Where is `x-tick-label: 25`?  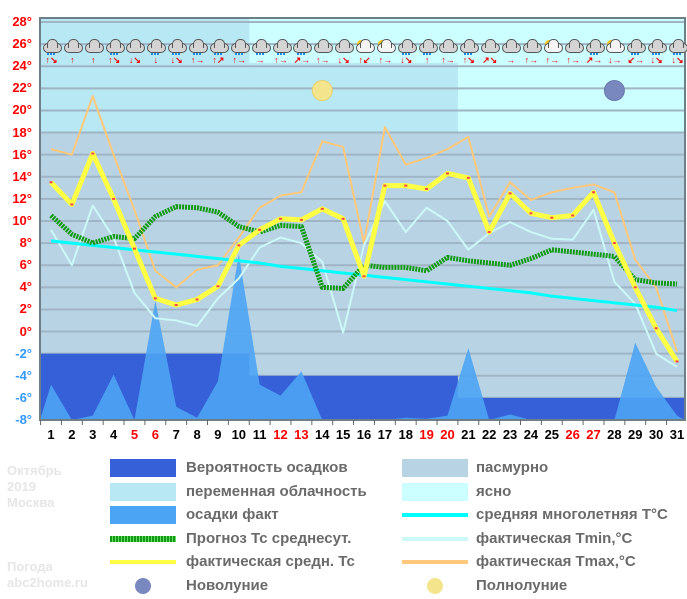
x-tick-label: 25 is located at coordinates (552, 434).